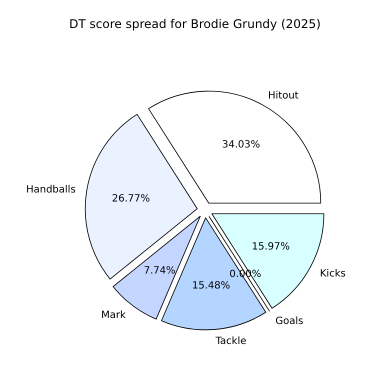 Image resolution: width=390 pixels, height=390 pixels. What do you see at coordinates (113, 315) in the screenshot?
I see `slice-label: Mark` at bounding box center [113, 315].